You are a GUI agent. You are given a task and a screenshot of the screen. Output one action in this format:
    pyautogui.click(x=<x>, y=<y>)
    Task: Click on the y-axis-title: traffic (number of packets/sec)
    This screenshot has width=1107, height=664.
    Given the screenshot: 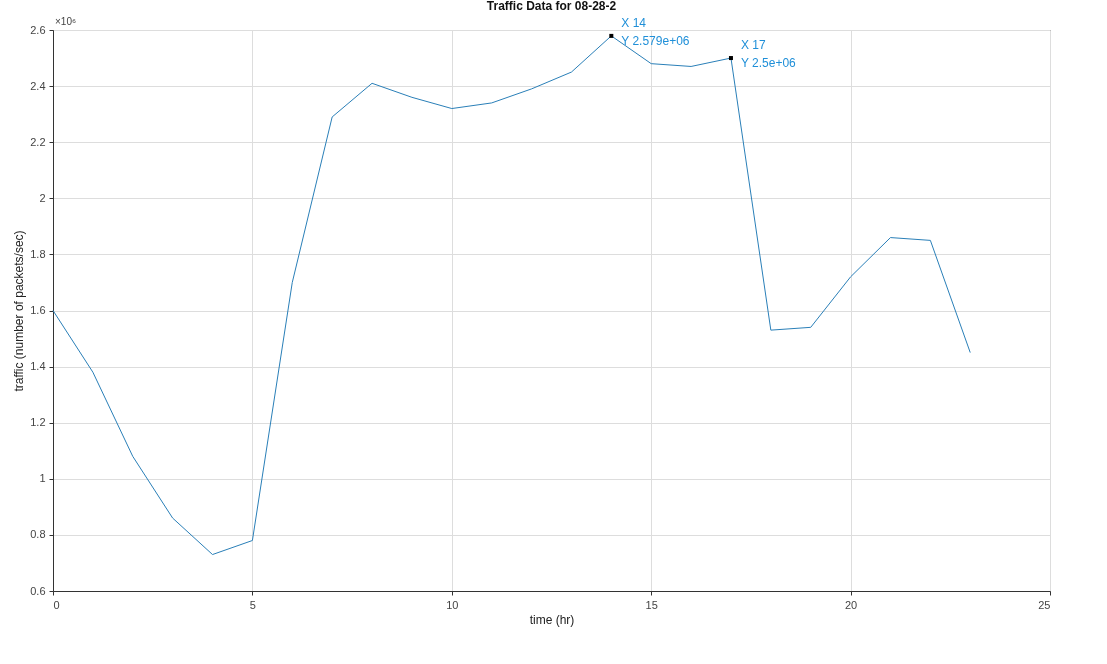 What is the action you would take?
    pyautogui.click(x=19, y=311)
    